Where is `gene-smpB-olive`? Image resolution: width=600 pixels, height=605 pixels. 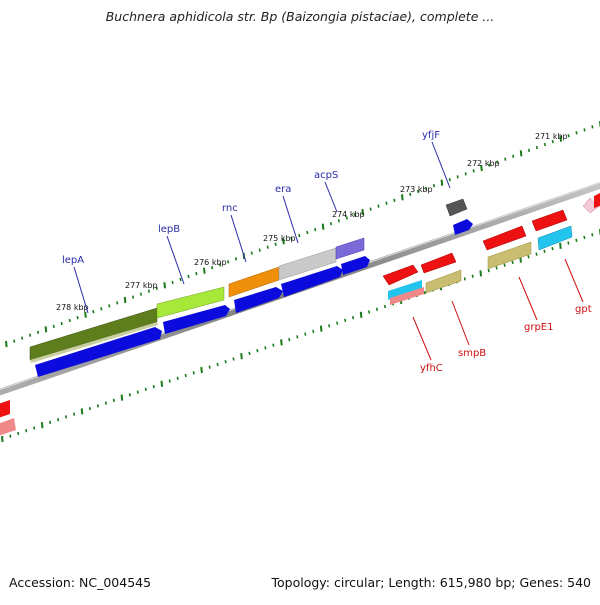
gene-smpB-olive is located at coordinates (443, 281).